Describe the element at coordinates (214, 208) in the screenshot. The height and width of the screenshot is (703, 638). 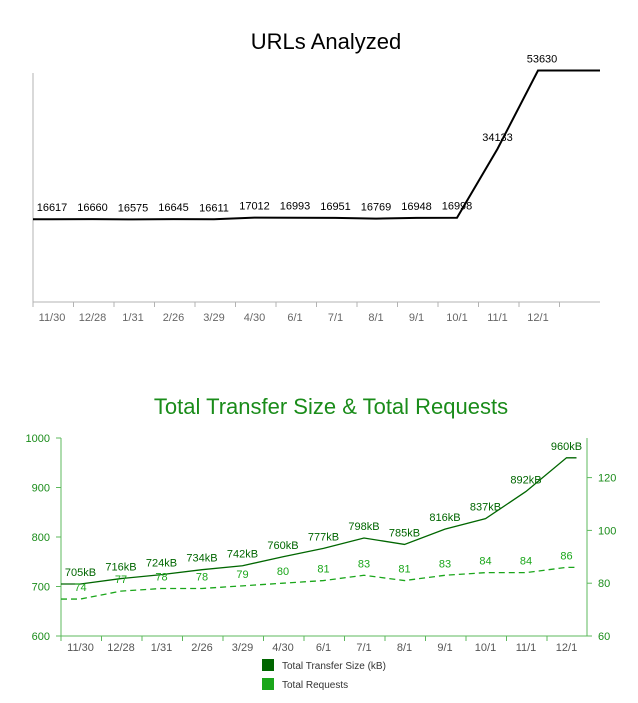
I see `data-label: 16611` at that location.